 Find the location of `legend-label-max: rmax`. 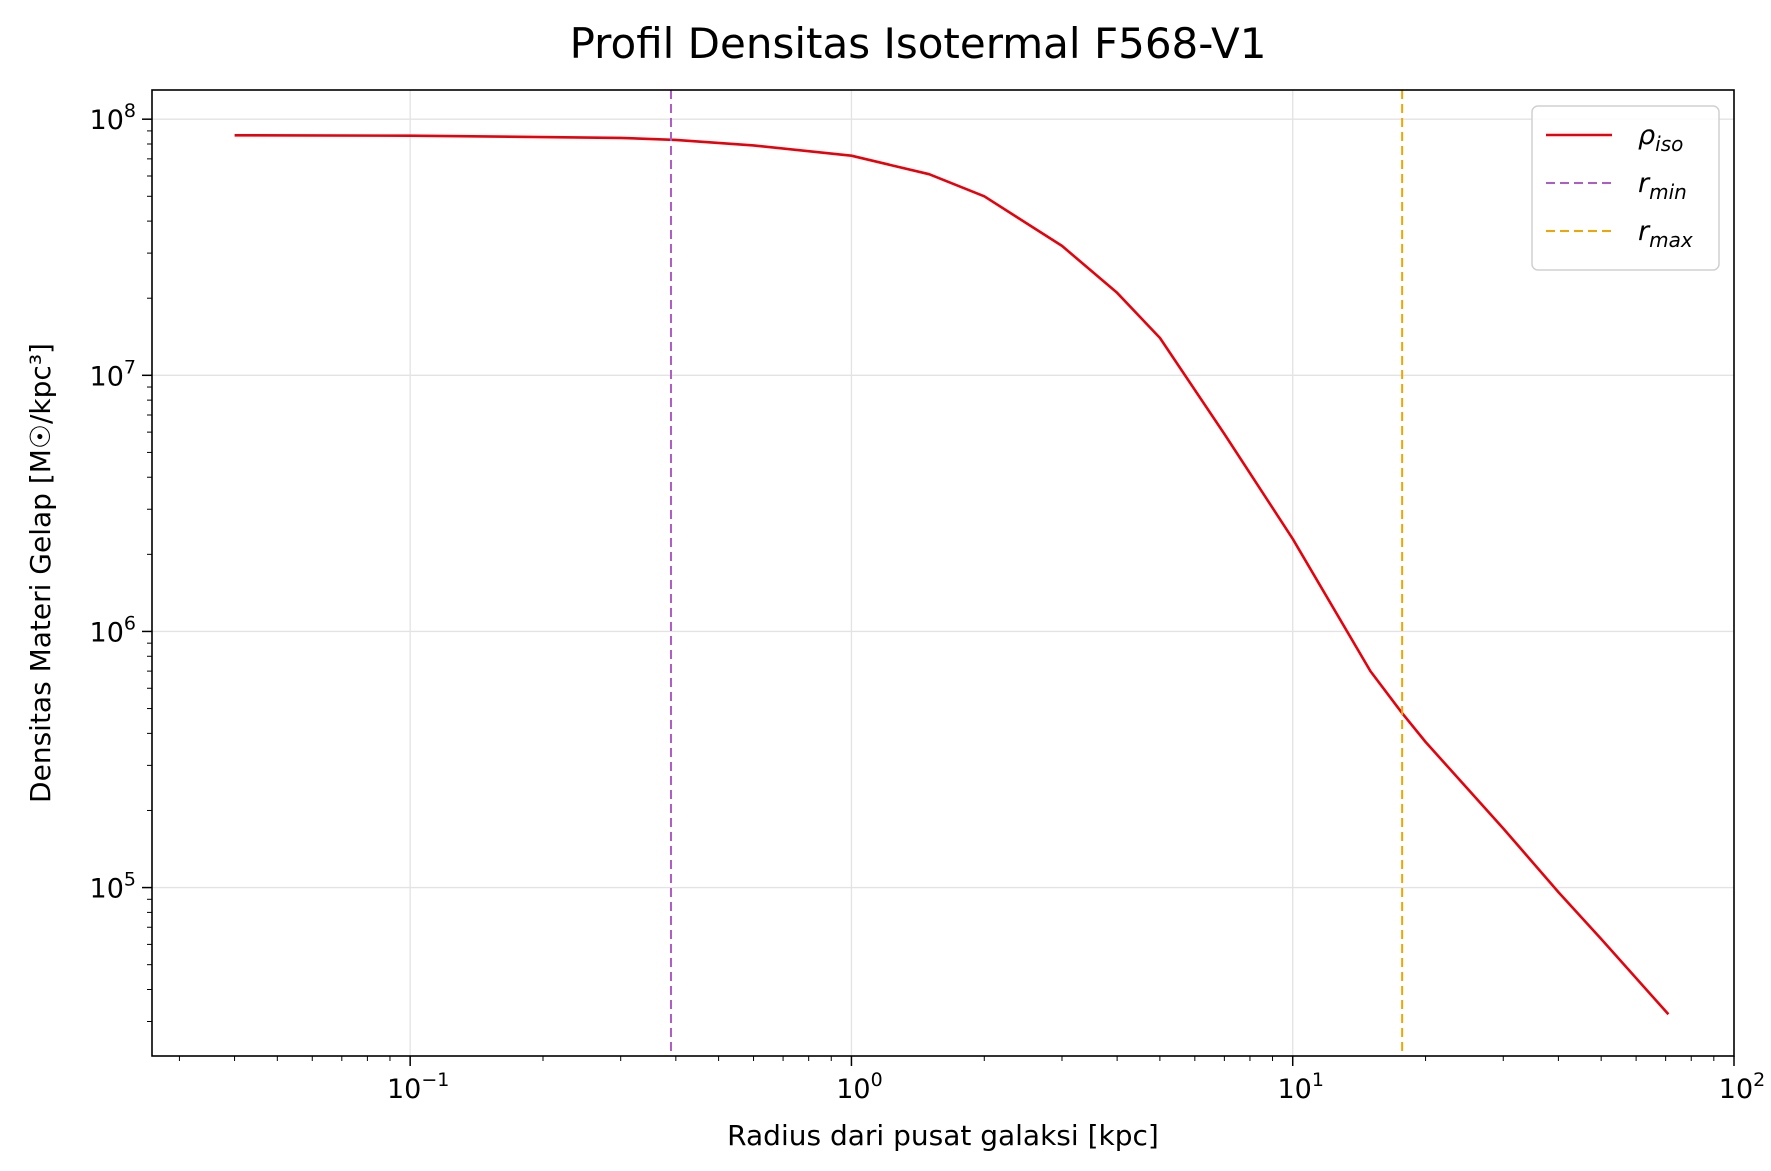

legend-label-max: rmax is located at coordinates (1665, 234).